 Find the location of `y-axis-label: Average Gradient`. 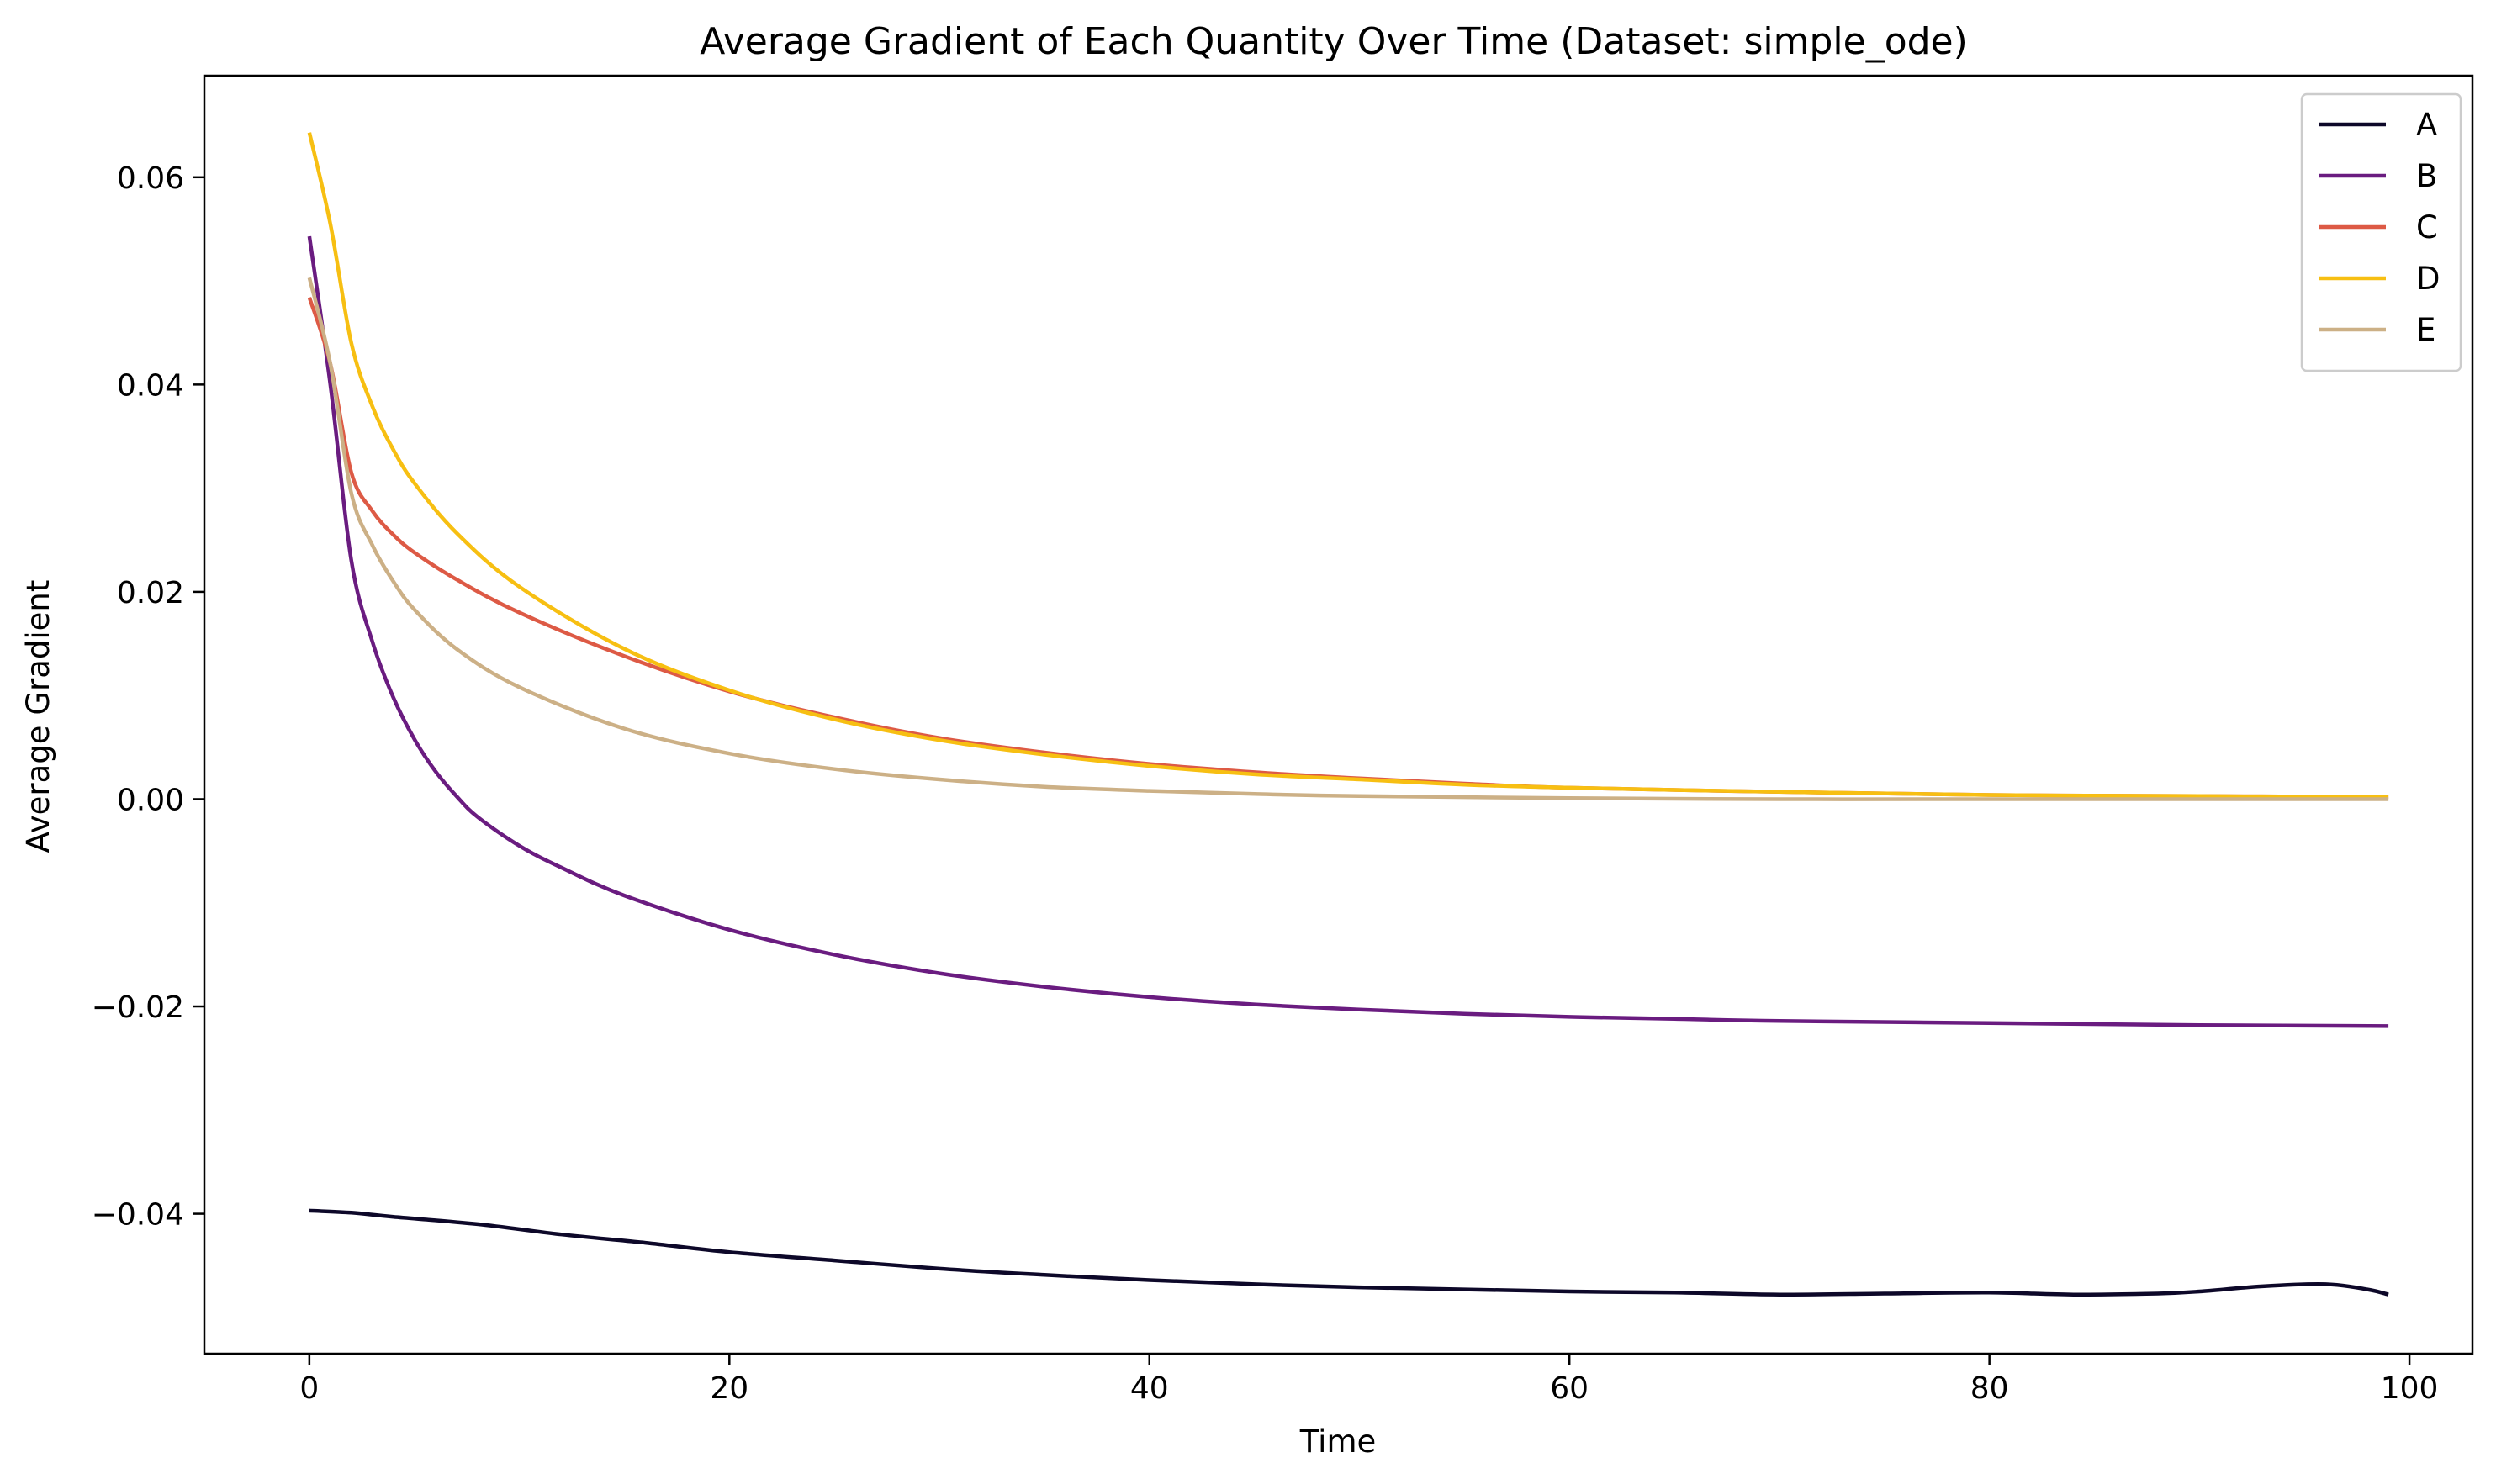

y-axis-label: Average Gradient is located at coordinates (38, 716).